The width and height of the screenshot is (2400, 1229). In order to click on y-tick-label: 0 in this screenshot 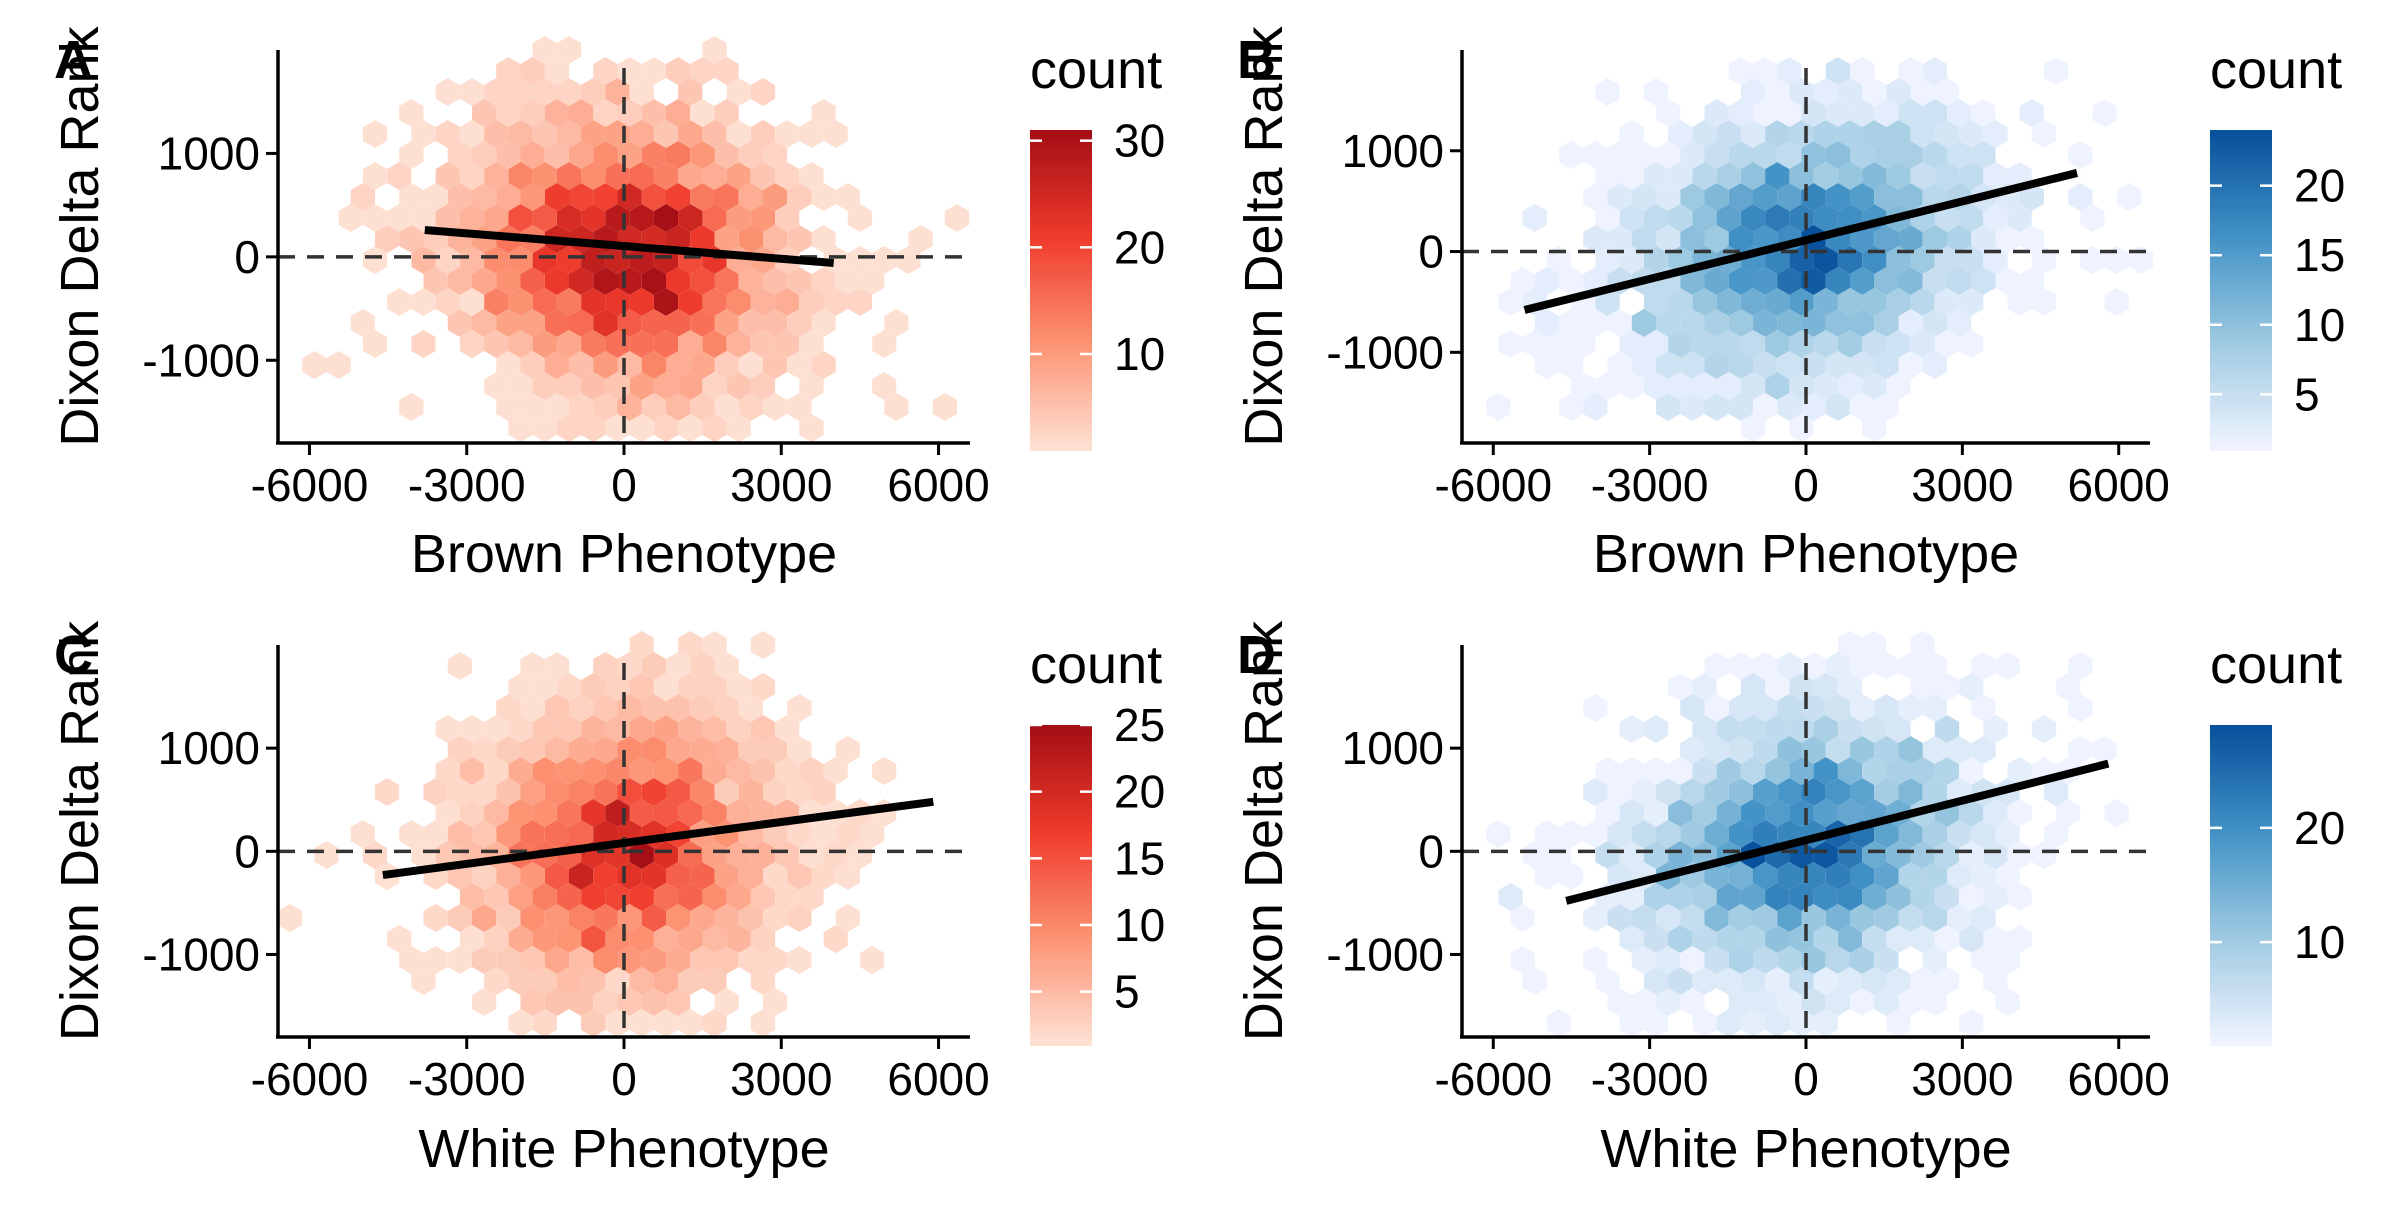, I will do `click(1431, 851)`.